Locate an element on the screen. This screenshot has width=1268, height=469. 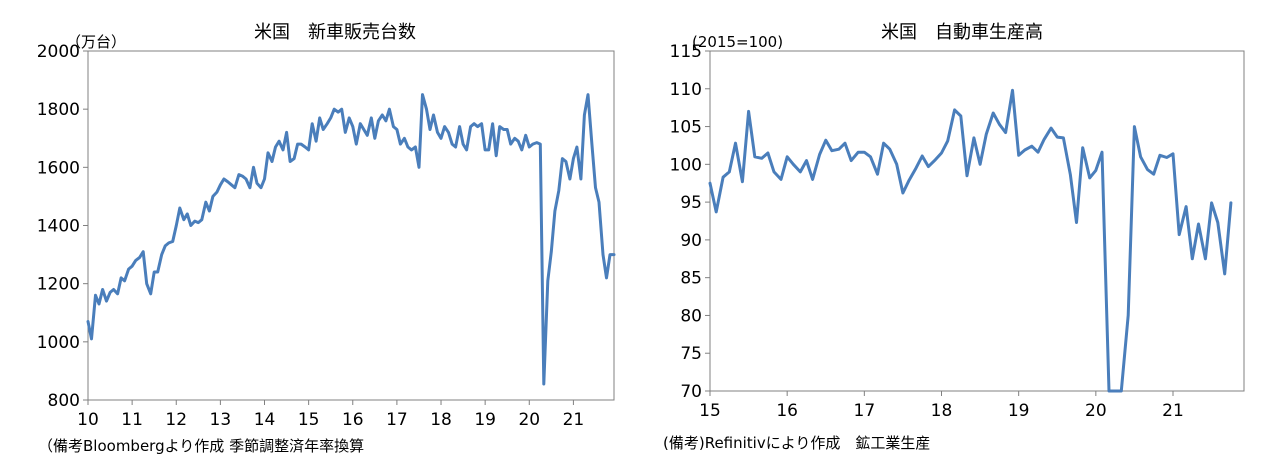
y-tick-label: 1800 is located at coordinates (58, 110).